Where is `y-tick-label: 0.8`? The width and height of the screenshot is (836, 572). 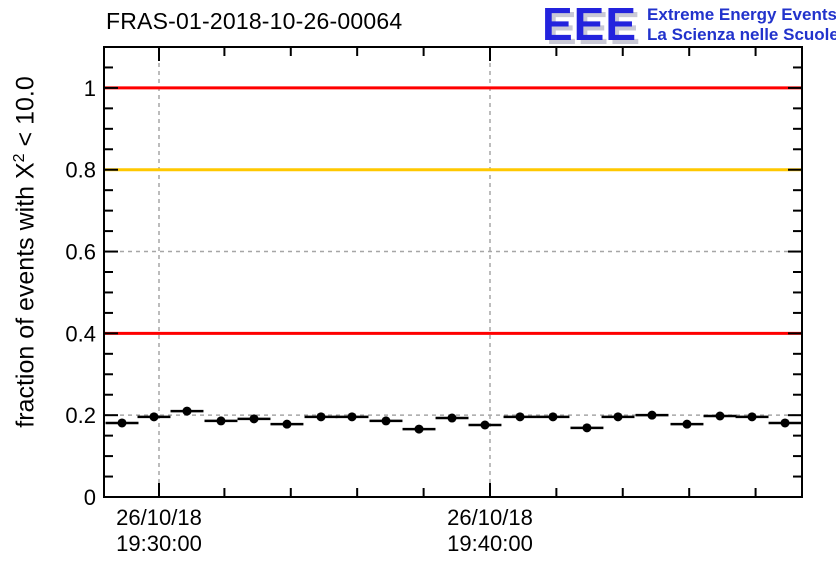 y-tick-label: 0.8 is located at coordinates (80, 170).